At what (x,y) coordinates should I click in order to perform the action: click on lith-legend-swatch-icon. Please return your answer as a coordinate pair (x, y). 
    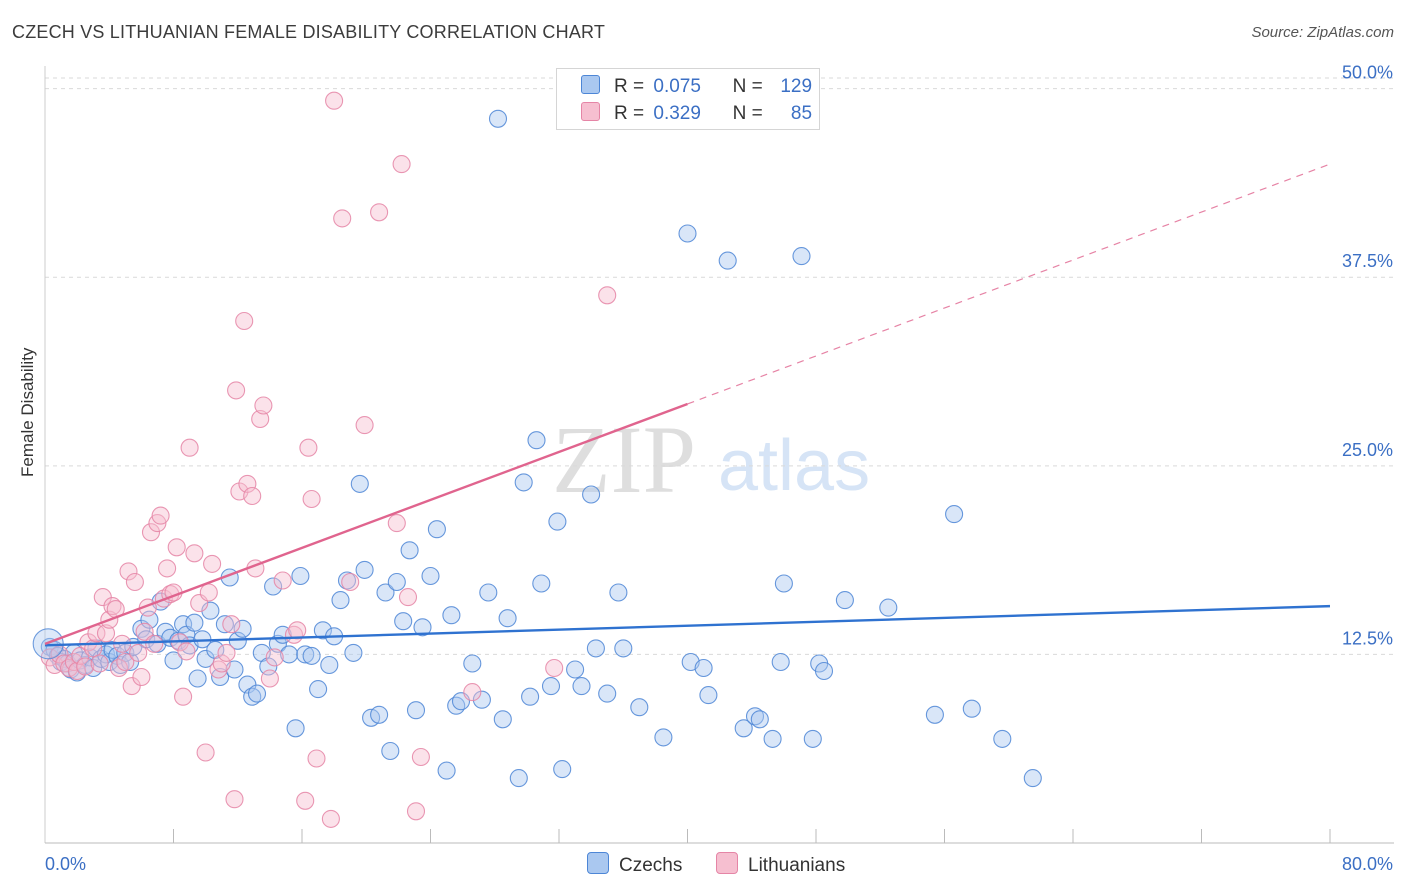
    Looking at the image, I should click on (727, 863).